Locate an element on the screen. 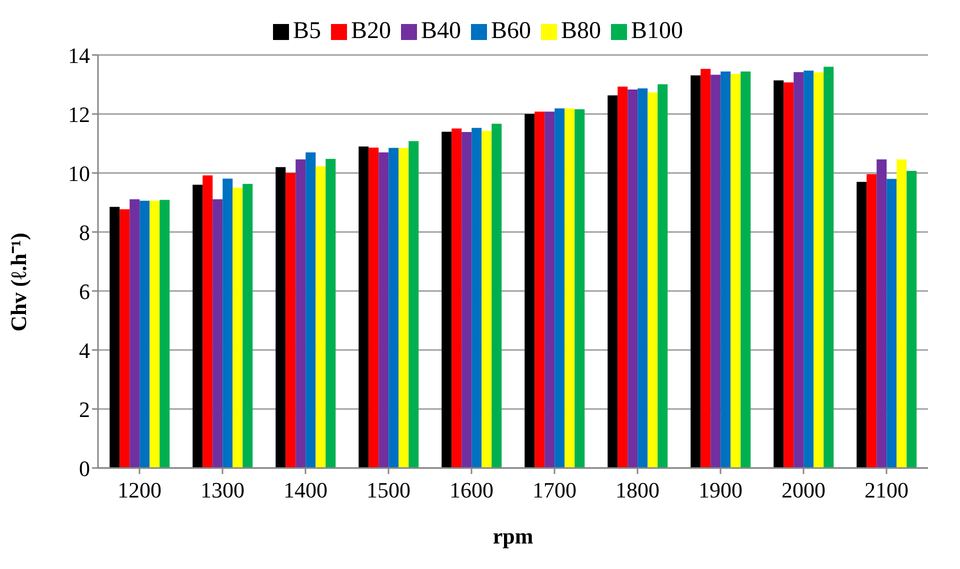 The image size is (960, 569). x-tick-label: 1800 is located at coordinates (638, 490).